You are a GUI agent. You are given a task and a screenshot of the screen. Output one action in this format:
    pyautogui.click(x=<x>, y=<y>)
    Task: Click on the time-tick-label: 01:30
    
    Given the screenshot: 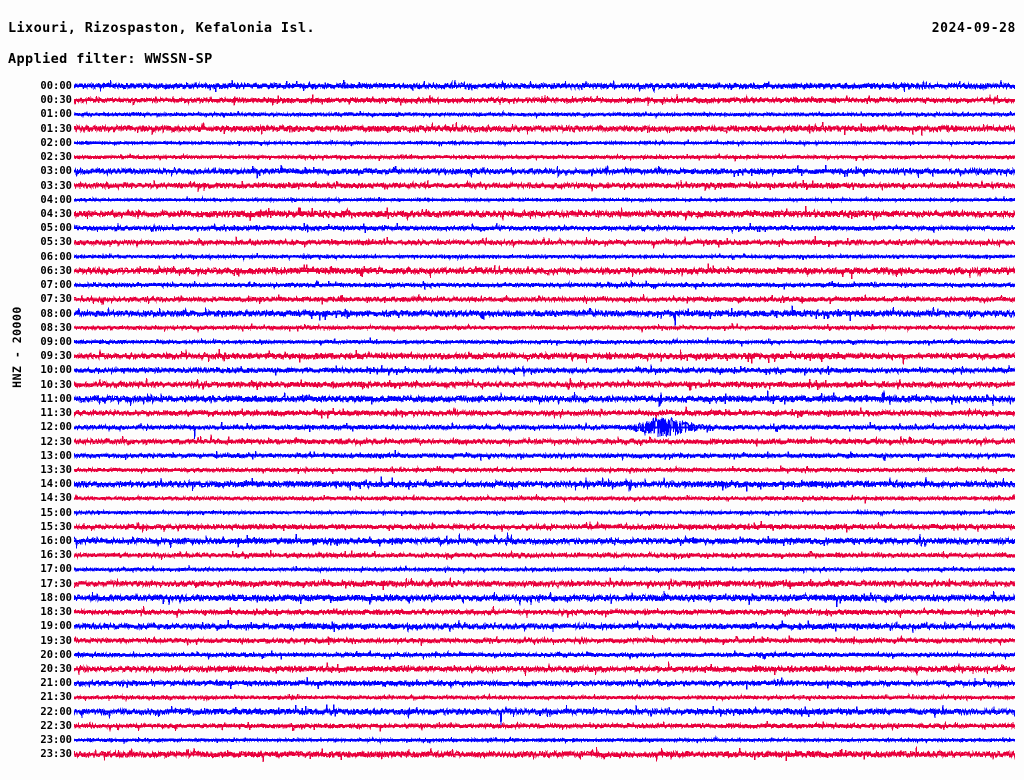 What is the action you would take?
    pyautogui.click(x=56, y=128)
    